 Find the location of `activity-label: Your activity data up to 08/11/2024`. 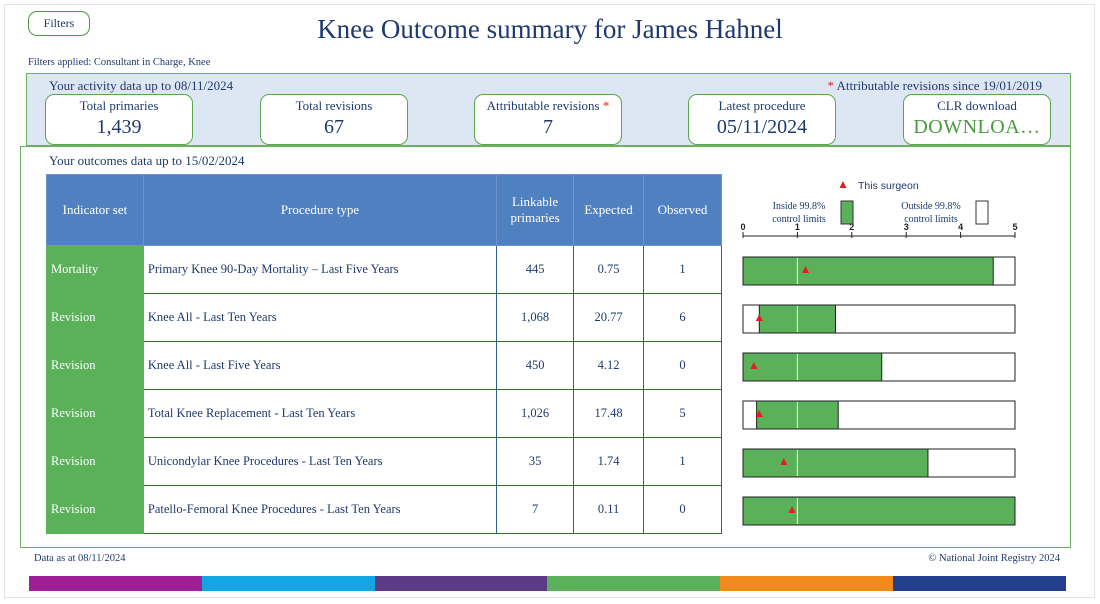

activity-label: Your activity data up to 08/11/2024 is located at coordinates (141, 85).